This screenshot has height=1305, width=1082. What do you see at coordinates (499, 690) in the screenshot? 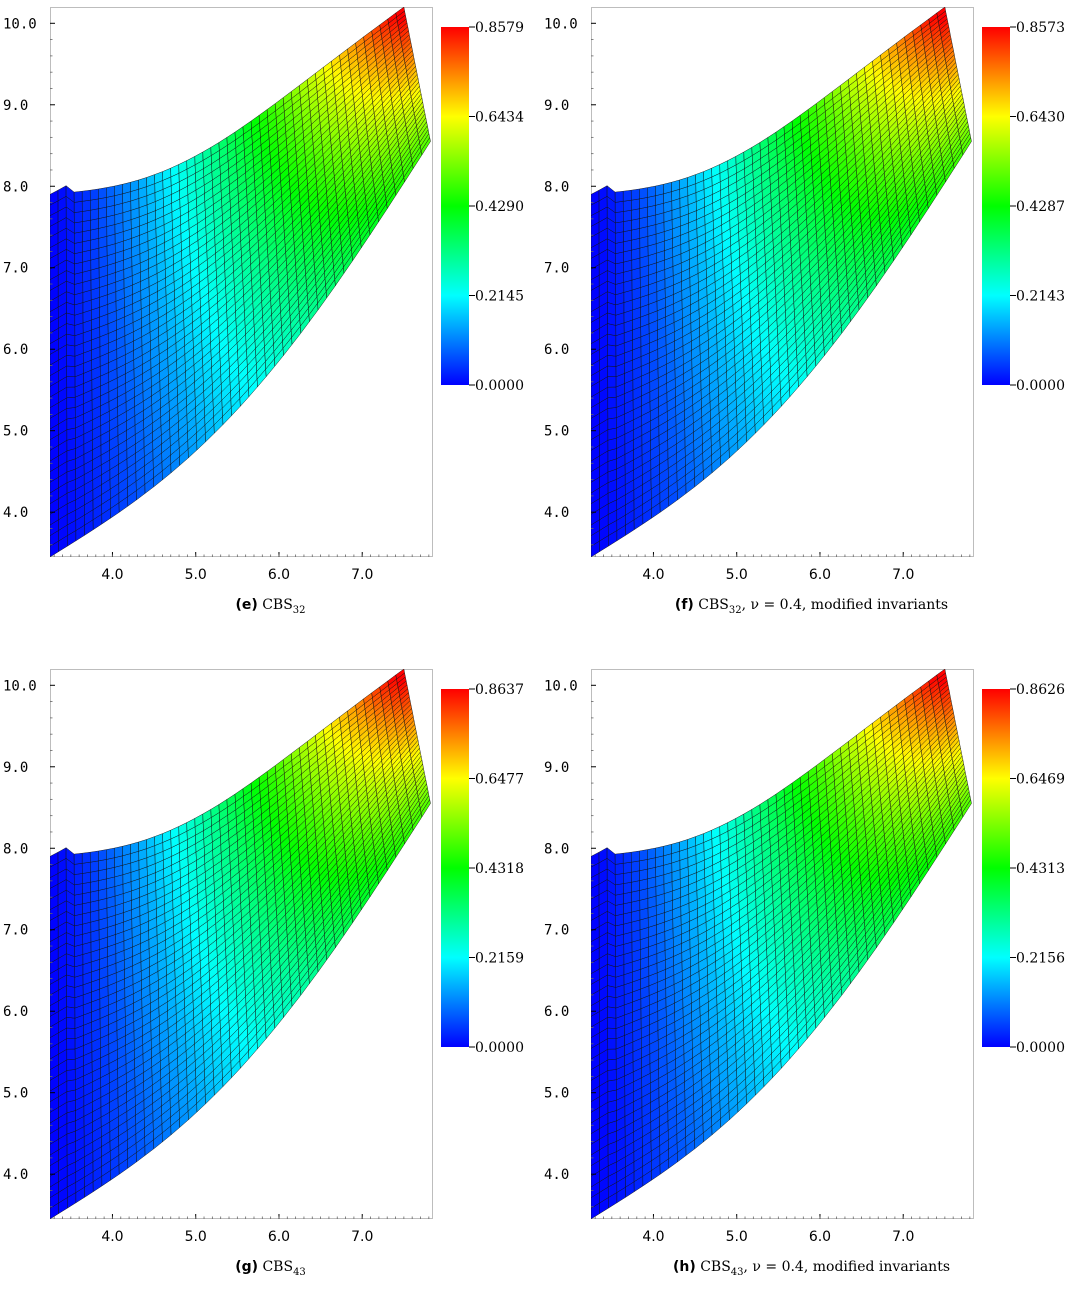
I see `colorbar-tick-label: 0.8637` at bounding box center [499, 690].